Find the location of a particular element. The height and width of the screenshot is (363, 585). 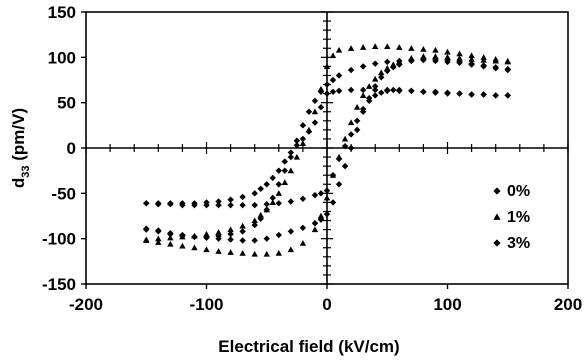

y-tick-label: 50 is located at coordinates (66, 103).